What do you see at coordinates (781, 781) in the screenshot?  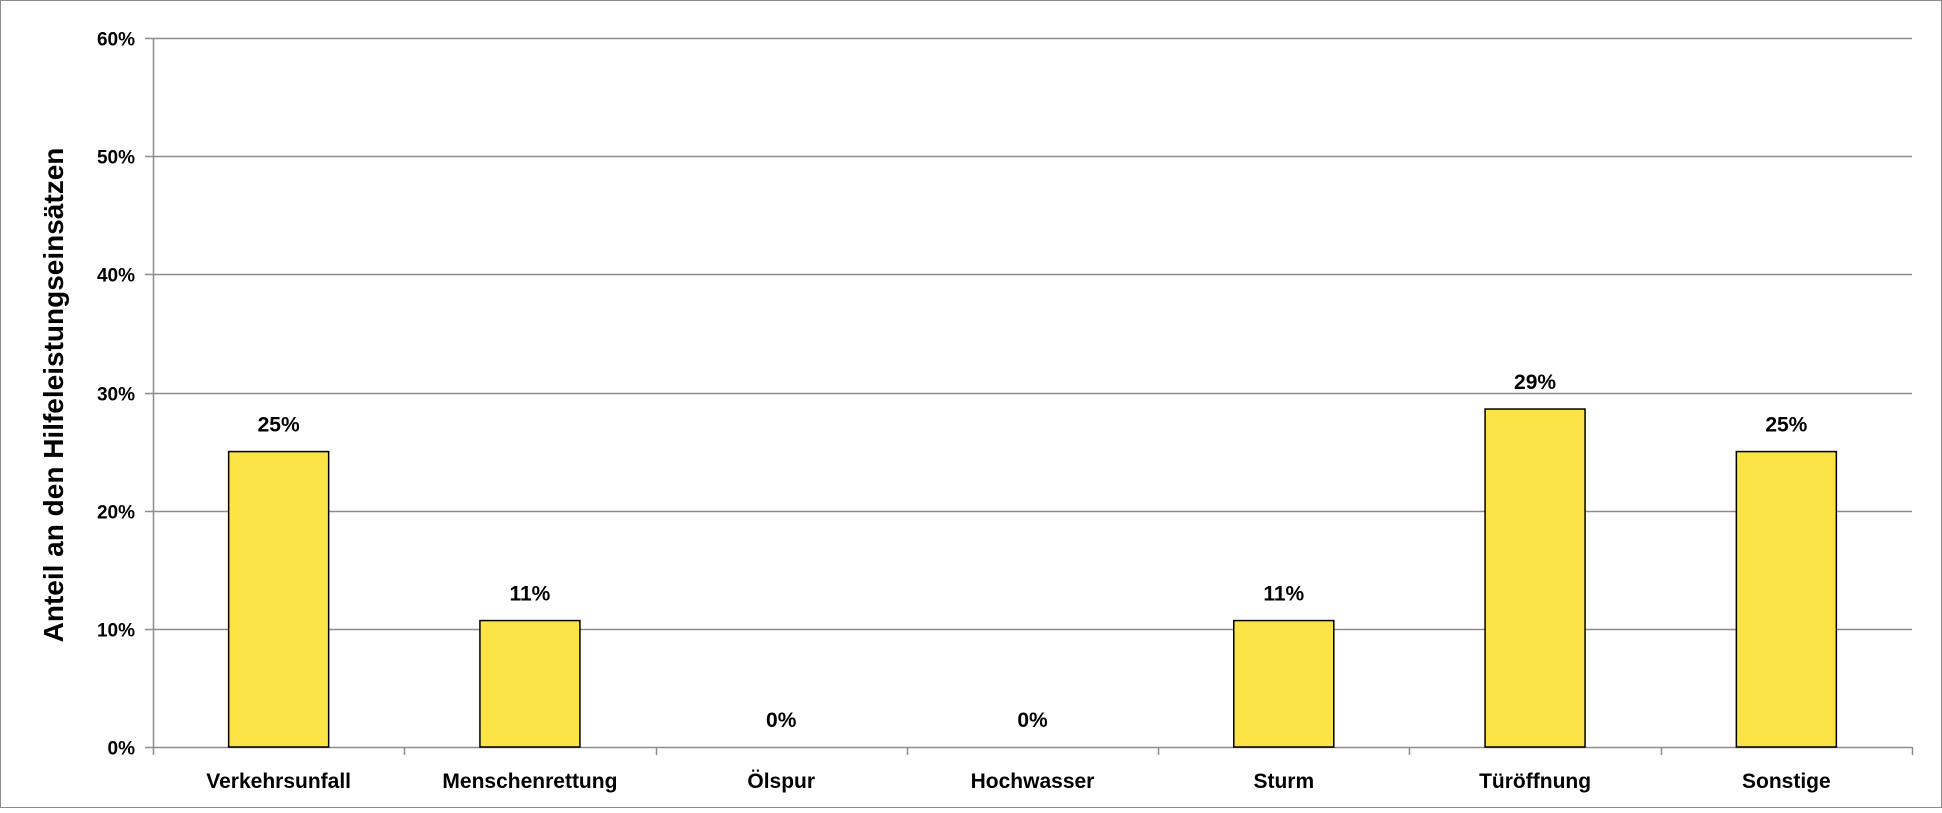 I see `x-tick-label-2: Ölspur` at bounding box center [781, 781].